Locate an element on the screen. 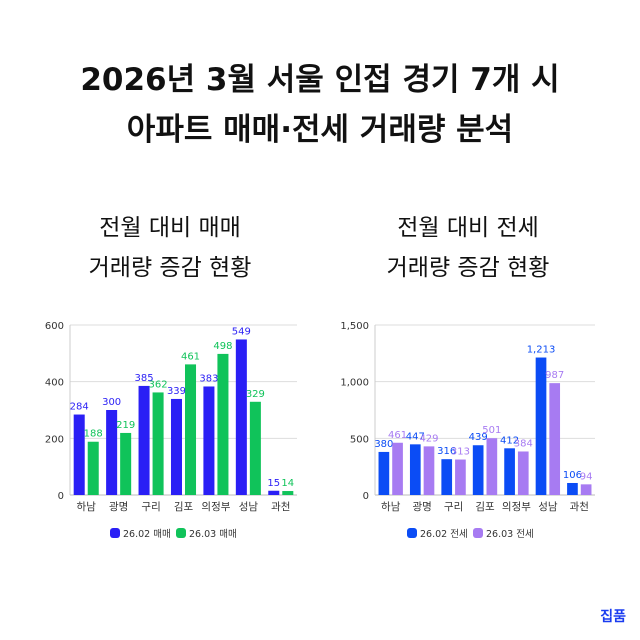  legend-label: 26.02 매매 is located at coordinates (147, 534).